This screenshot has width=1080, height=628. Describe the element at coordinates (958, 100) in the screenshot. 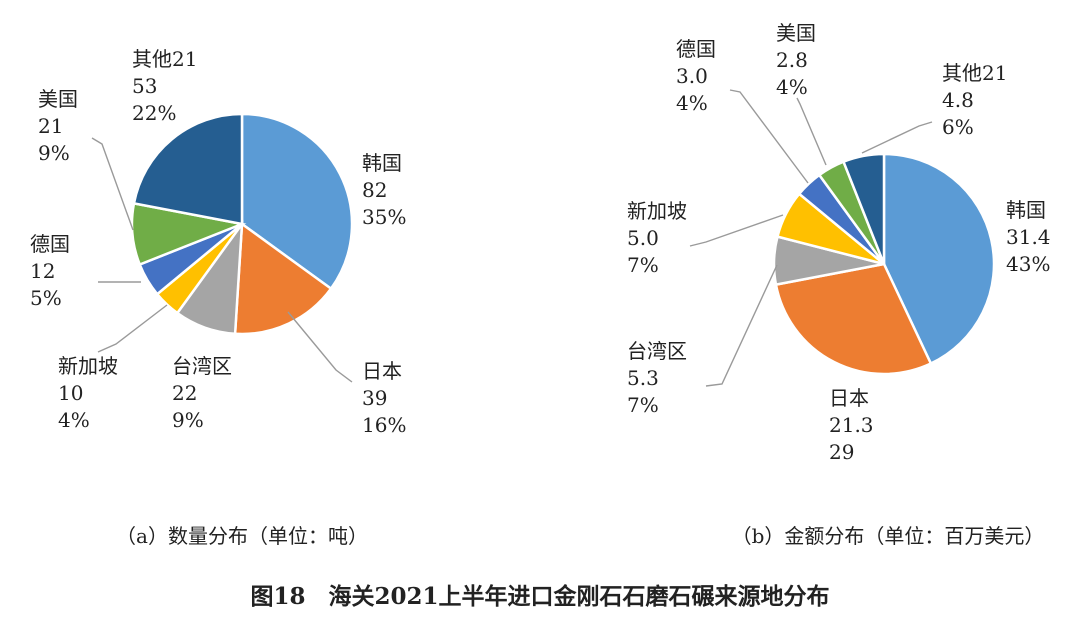

I see `slice-value: 4.8` at that location.